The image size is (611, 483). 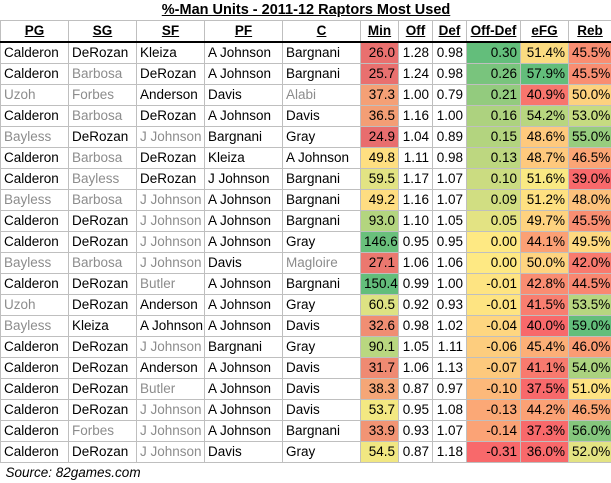 I want to click on cell-off: 0.87, so click(x=416, y=389).